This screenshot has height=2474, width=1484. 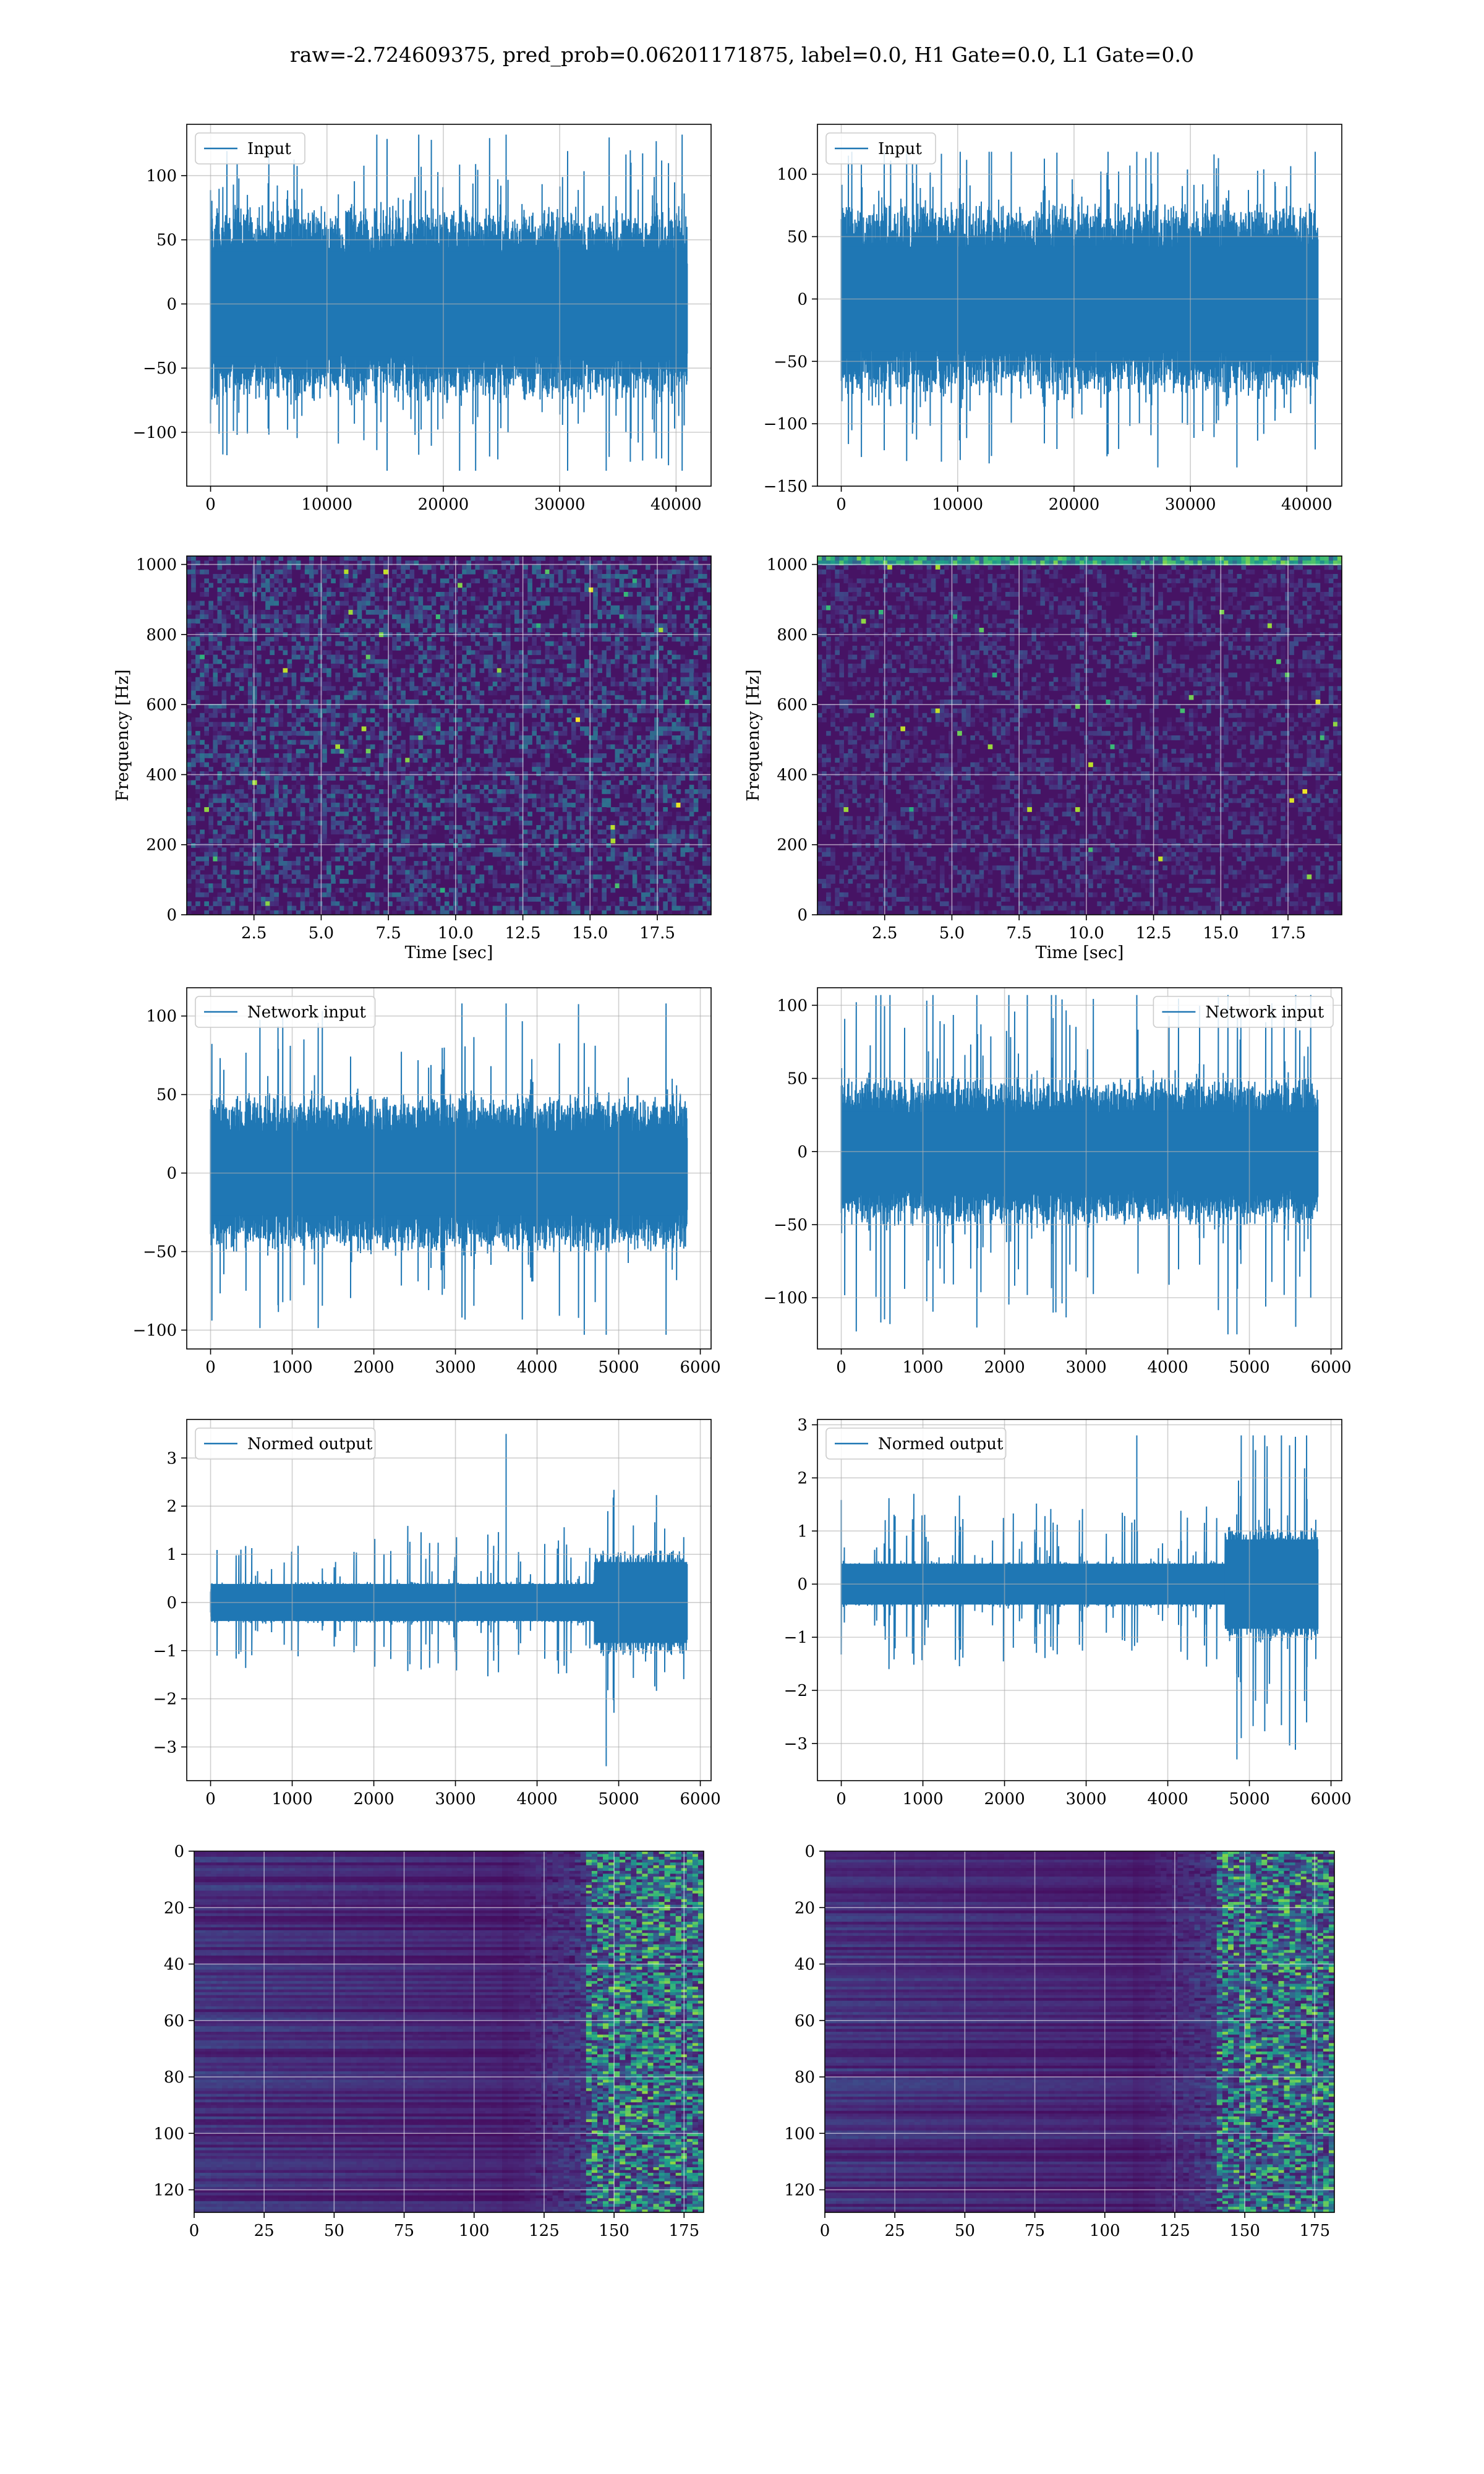 I want to click on heatmap-r5c2, so click(x=1079, y=2031).